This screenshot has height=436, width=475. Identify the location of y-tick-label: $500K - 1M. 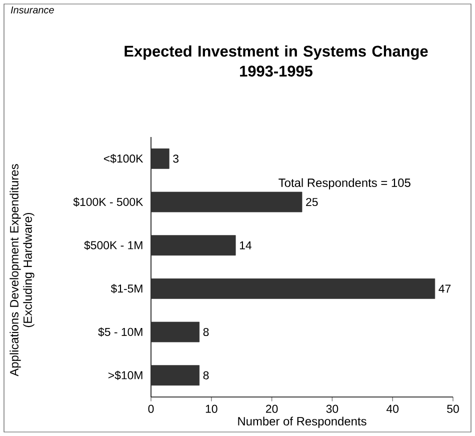
(113, 245).